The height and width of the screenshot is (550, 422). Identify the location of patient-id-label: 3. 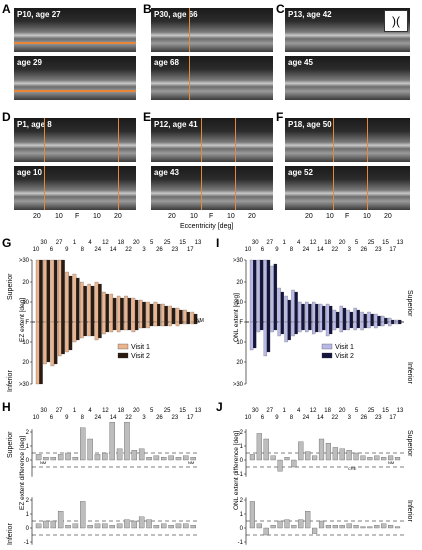
(144, 418).